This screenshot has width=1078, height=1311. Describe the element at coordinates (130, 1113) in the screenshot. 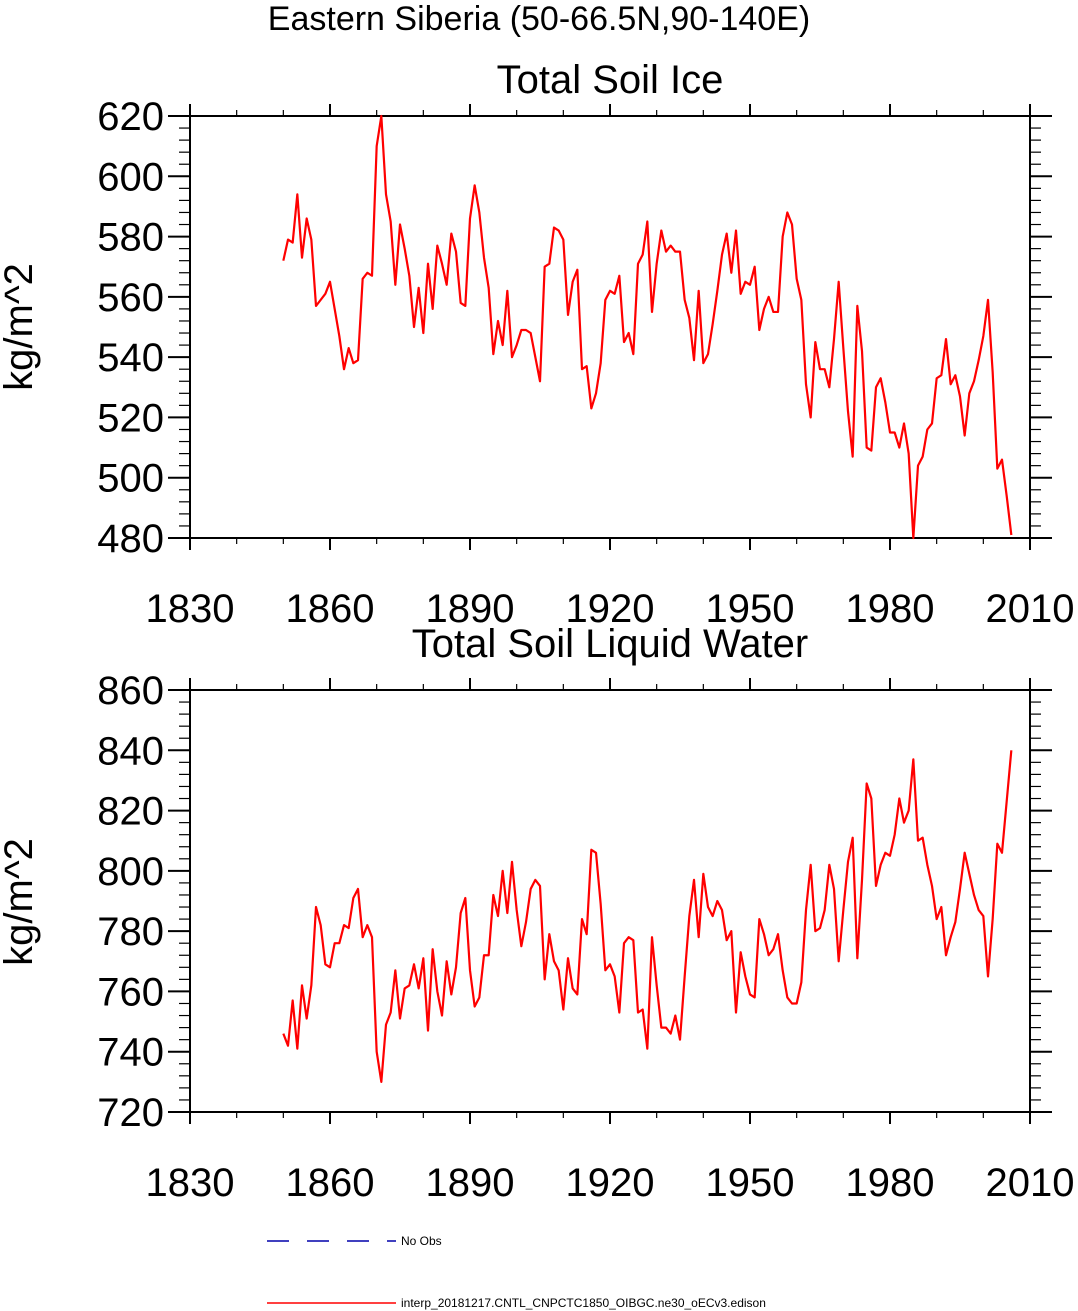

I see `y-tick-label: 720` at that location.